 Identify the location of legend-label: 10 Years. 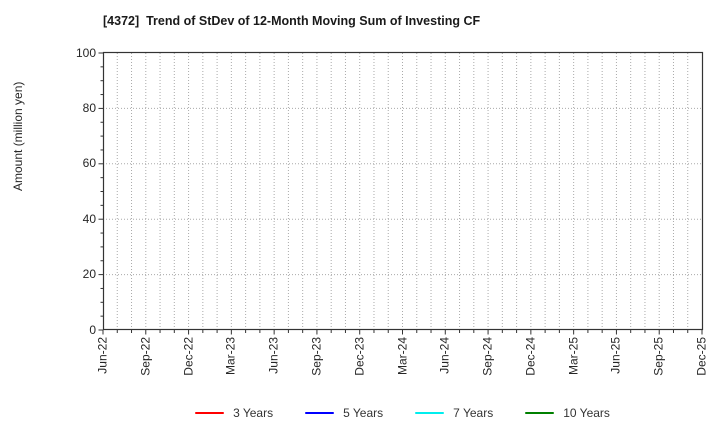
(586, 413).